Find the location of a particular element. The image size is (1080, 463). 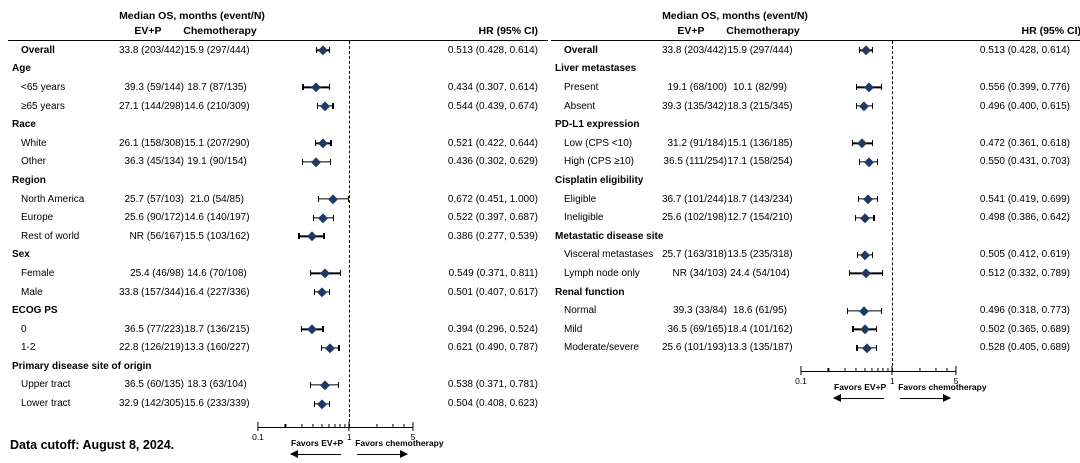

favors-chemo-label: Favors chemotherapy is located at coordinates (942, 387).